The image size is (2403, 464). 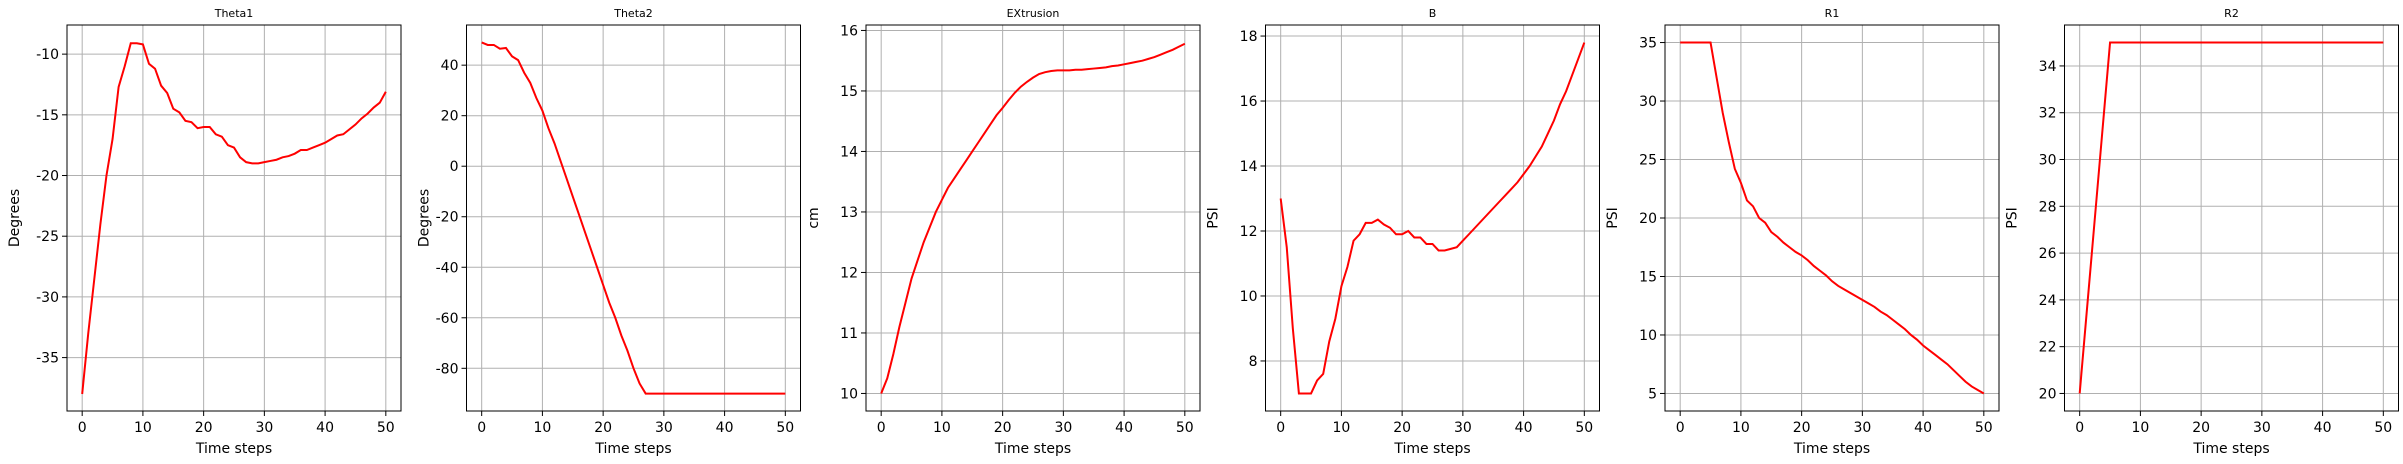 What do you see at coordinates (1832, 13) in the screenshot?
I see `chart-title: R1` at bounding box center [1832, 13].